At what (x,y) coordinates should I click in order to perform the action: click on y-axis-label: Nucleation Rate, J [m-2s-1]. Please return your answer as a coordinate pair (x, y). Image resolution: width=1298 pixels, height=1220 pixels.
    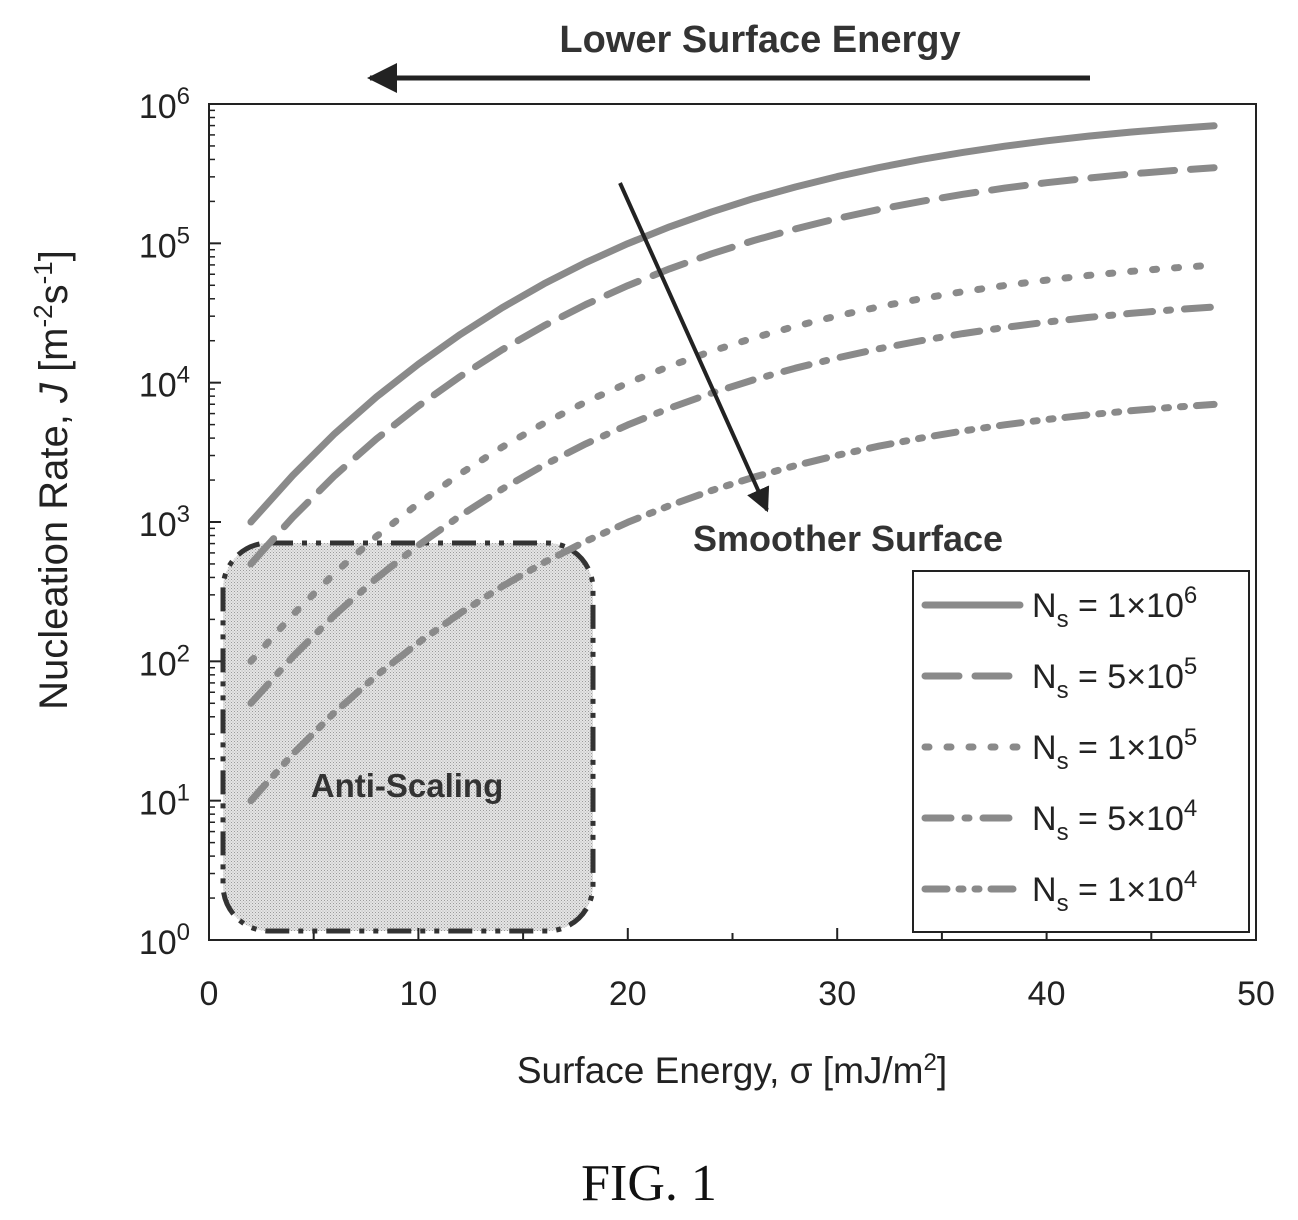
    Looking at the image, I should click on (52, 480).